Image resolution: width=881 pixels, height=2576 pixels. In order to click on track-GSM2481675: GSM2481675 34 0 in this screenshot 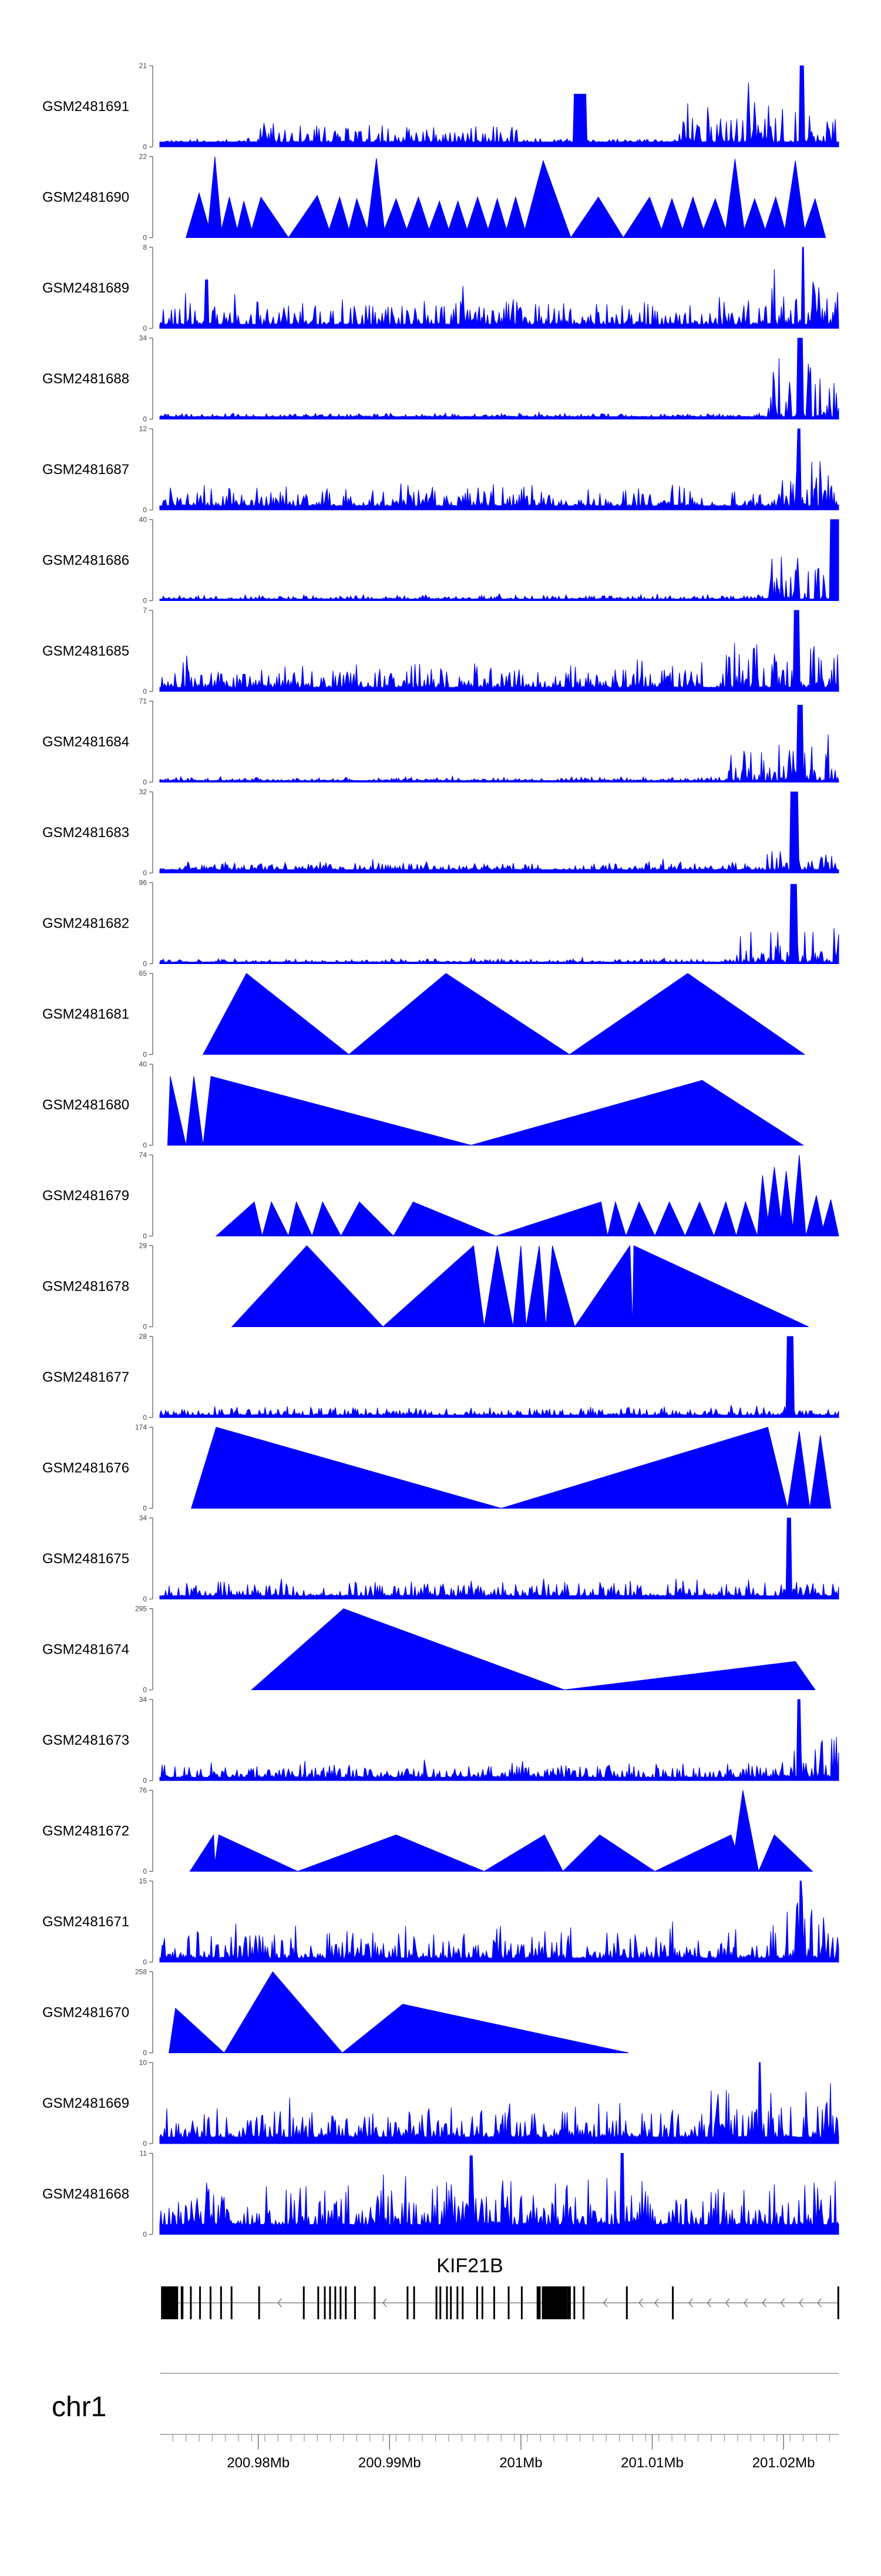, I will do `click(441, 1558)`.